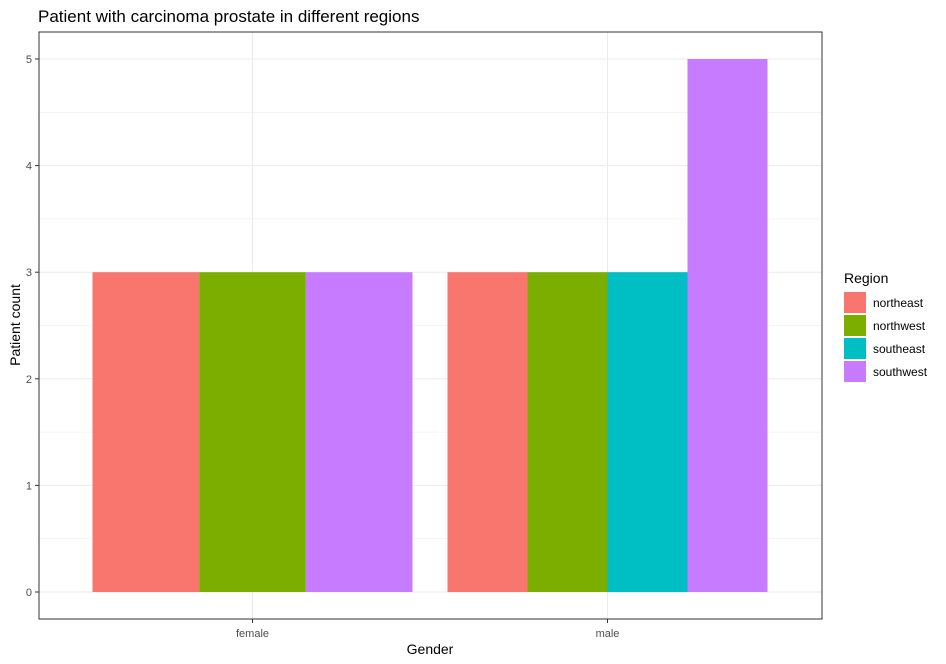  What do you see at coordinates (855, 302) in the screenshot?
I see `legend-key-northeast` at bounding box center [855, 302].